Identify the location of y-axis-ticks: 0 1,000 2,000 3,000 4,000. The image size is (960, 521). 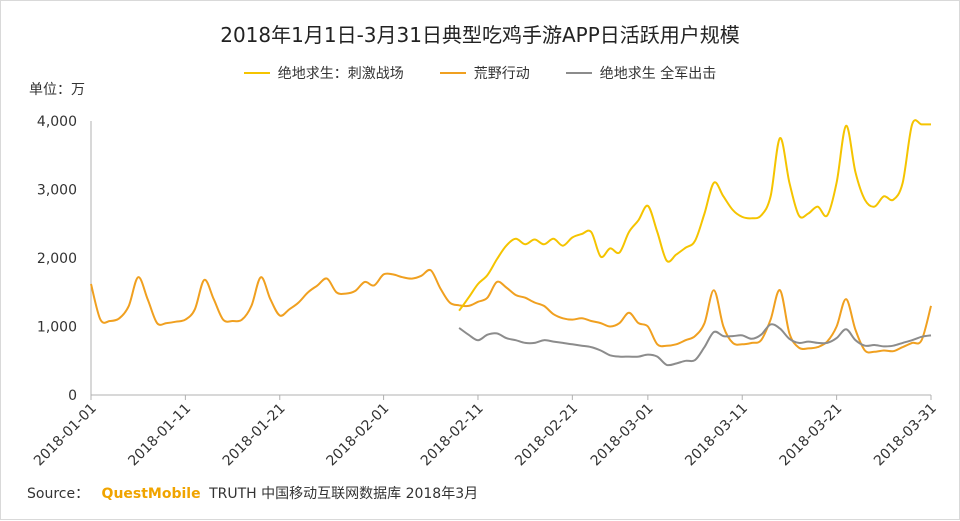
(57, 259).